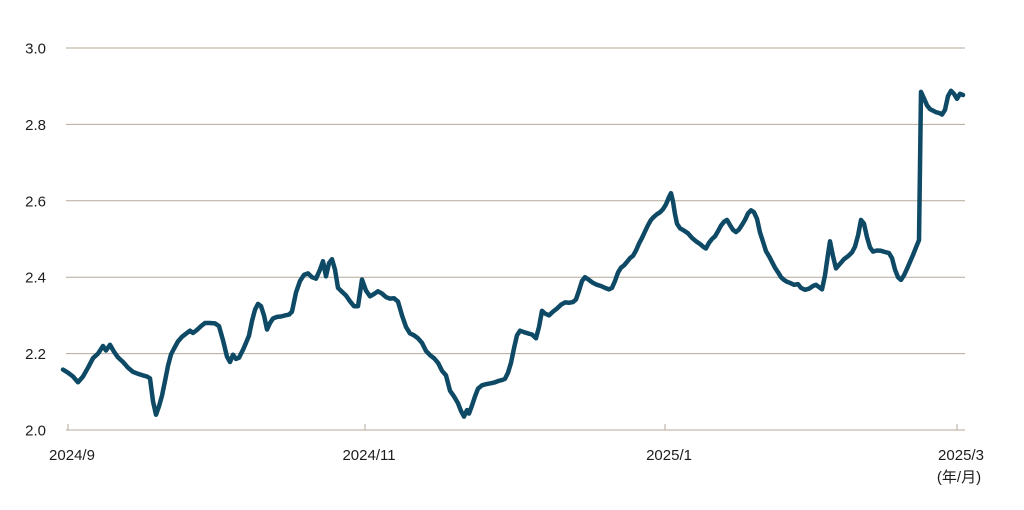 The image size is (1024, 510). Describe the element at coordinates (669, 455) in the screenshot. I see `x-tick-label: 2025/1` at that location.